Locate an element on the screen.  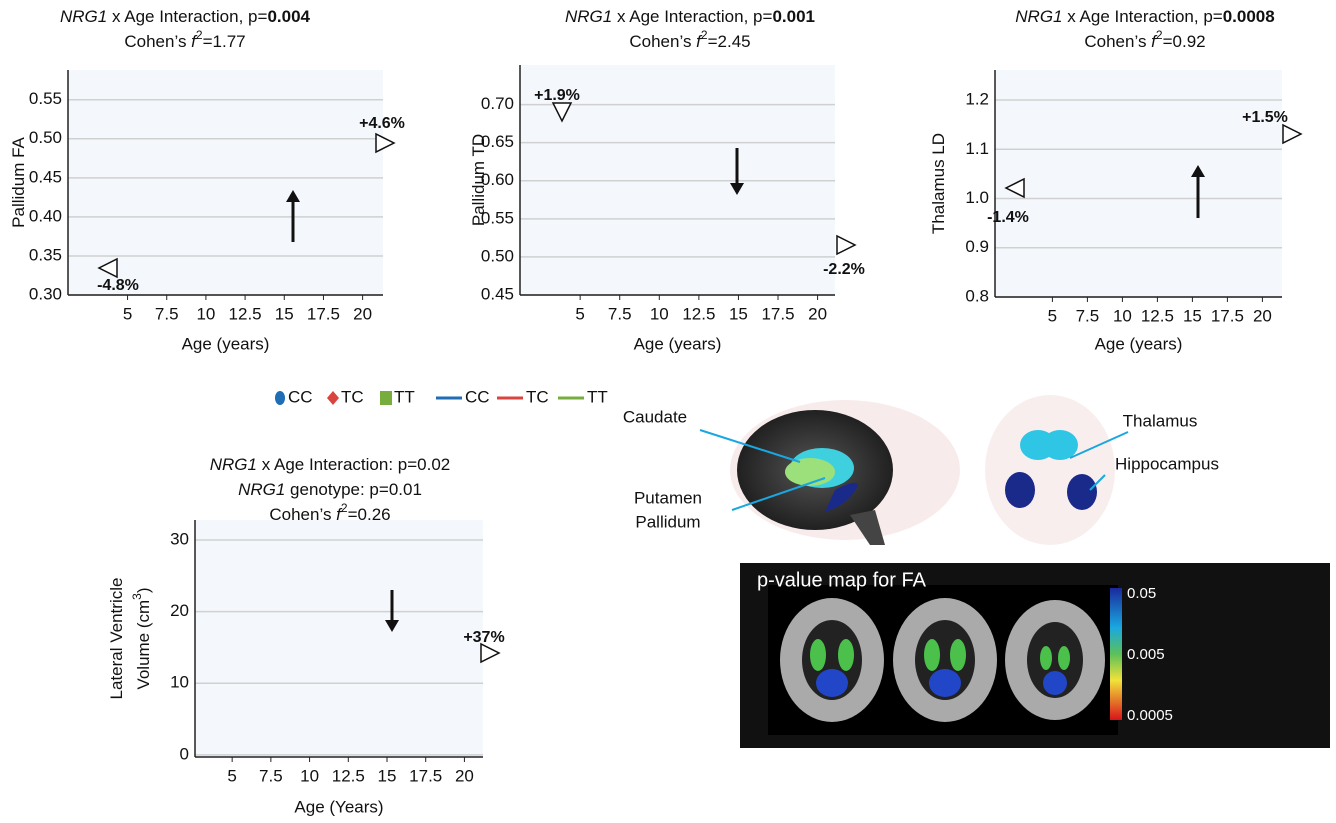
annotation: +4.6% is located at coordinates (382, 123).